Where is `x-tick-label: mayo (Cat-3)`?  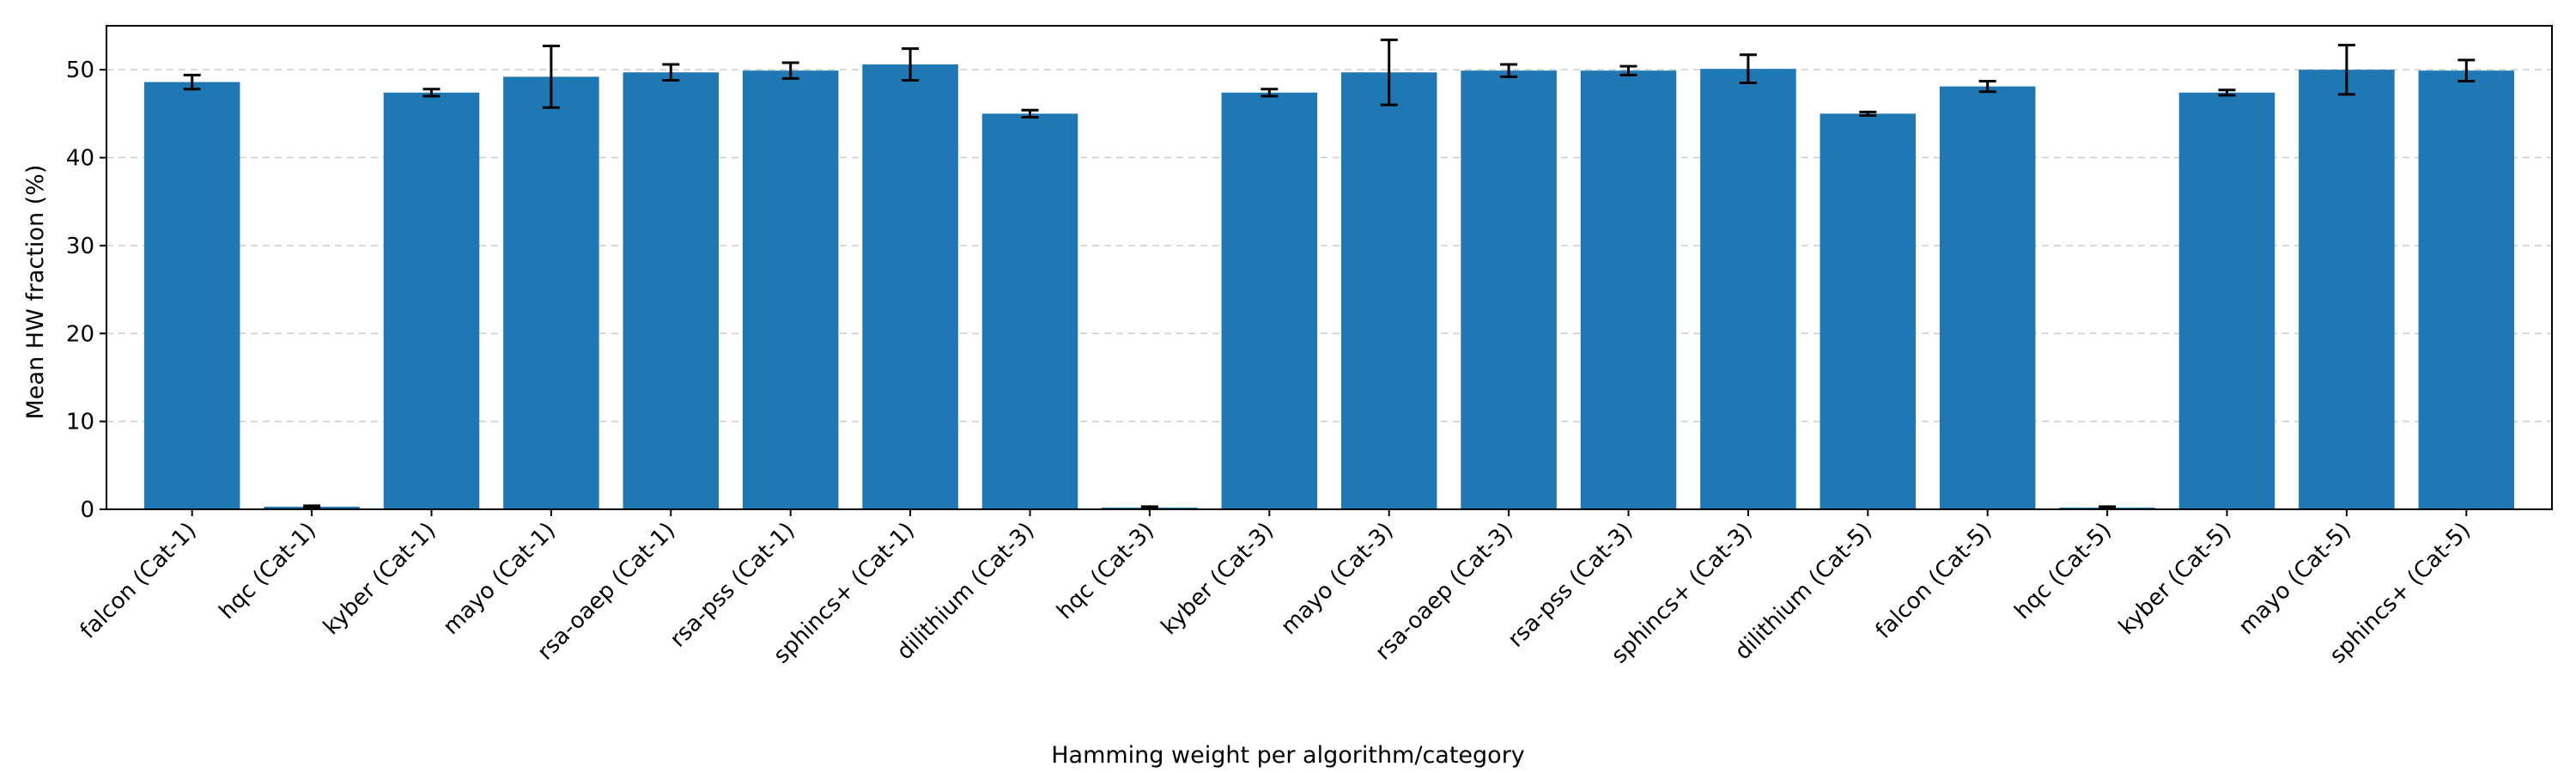
x-tick-label: mayo (Cat-3) is located at coordinates (1337, 579).